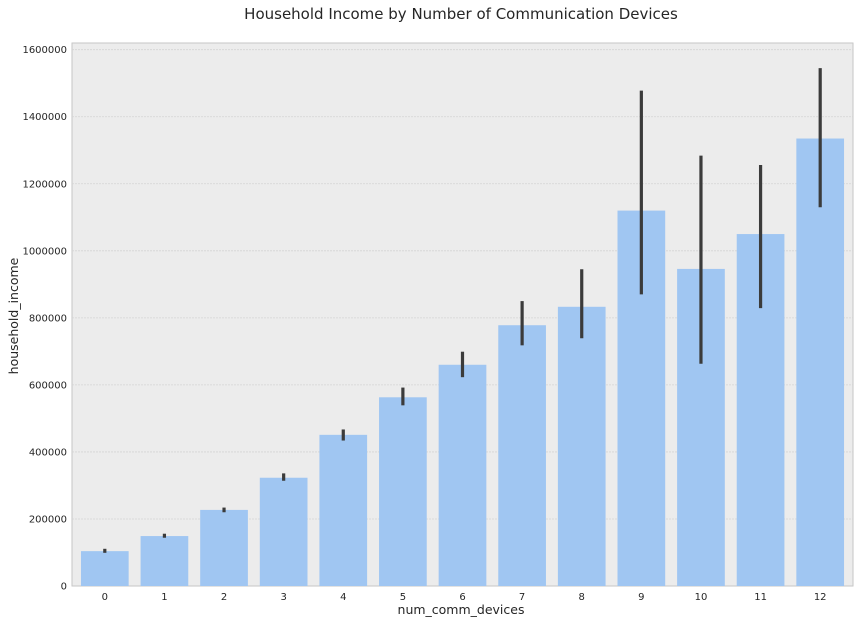 This screenshot has height=624, width=860. I want to click on y-tick-label: 1600000, so click(44, 50).